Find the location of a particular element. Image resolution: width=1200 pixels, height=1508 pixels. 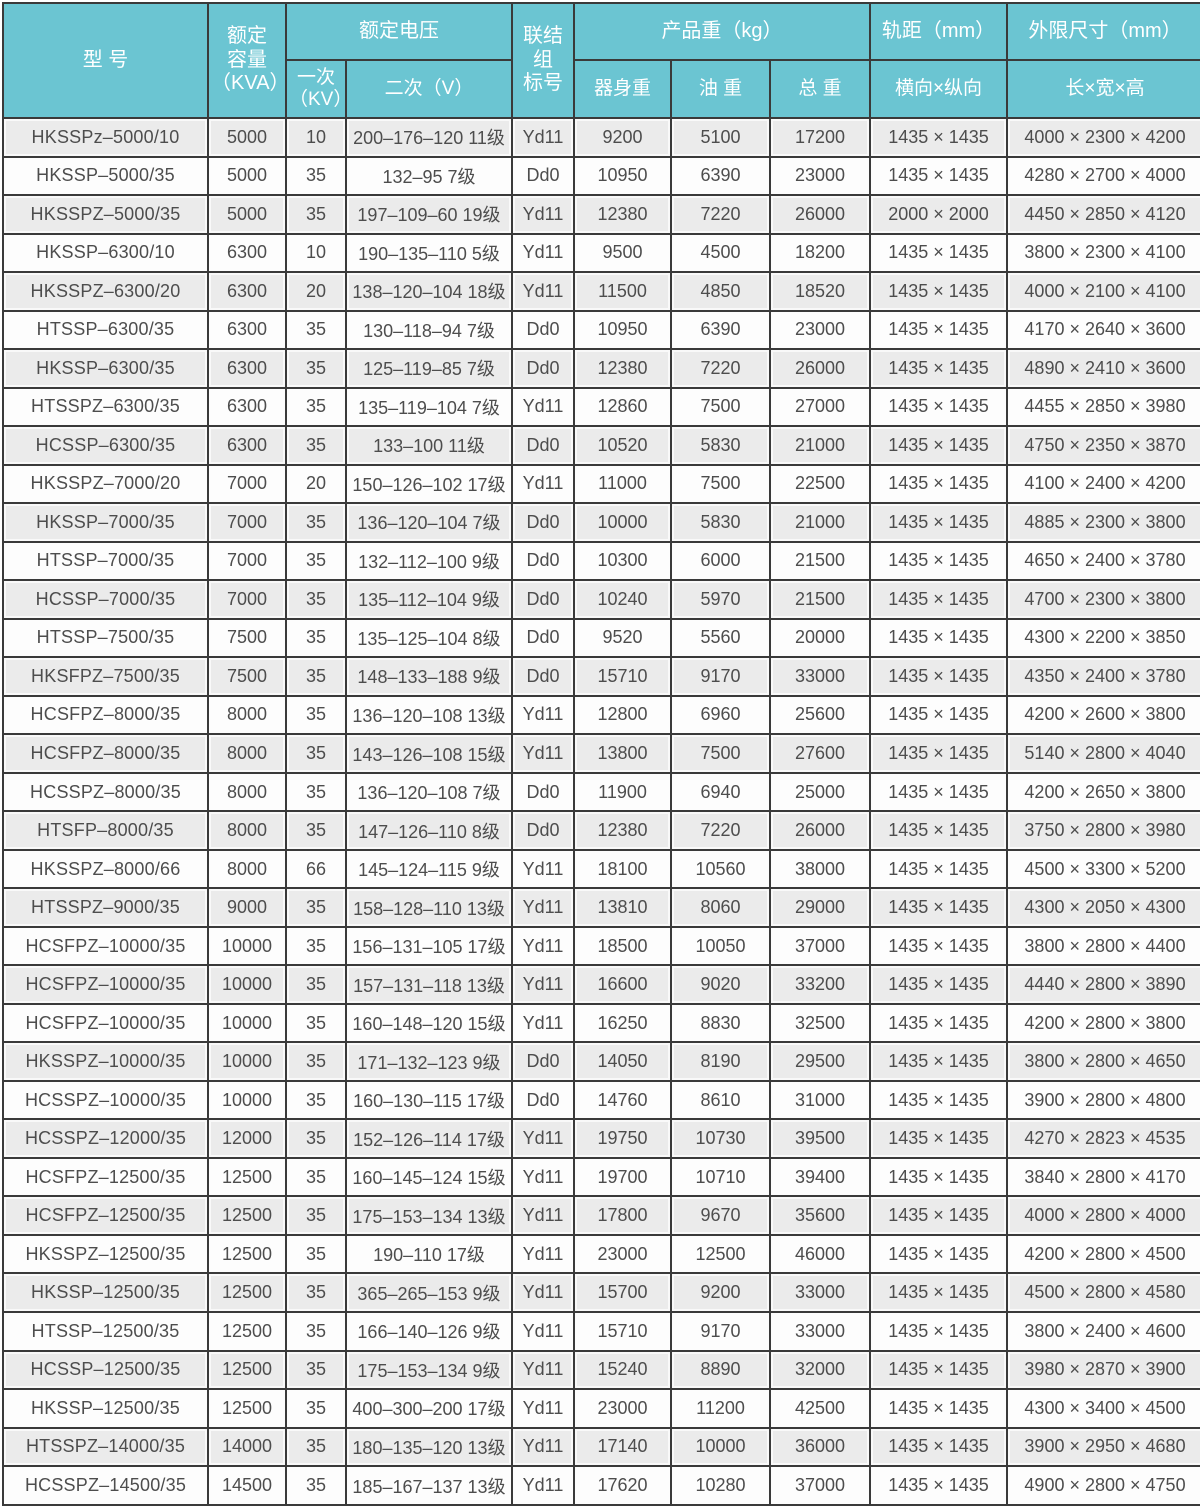

cell-secondary-v: 130–118–94 7级 is located at coordinates (429, 330).